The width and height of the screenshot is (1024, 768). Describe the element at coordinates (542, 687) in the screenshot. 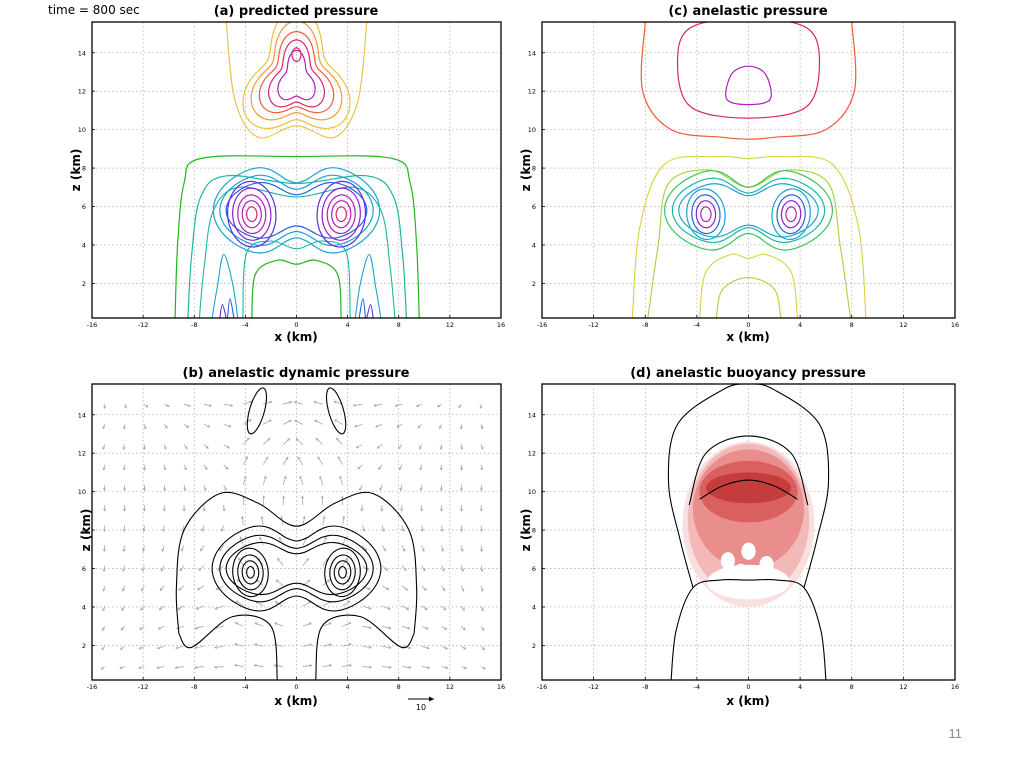

I see `x-tick-label: -16` at that location.